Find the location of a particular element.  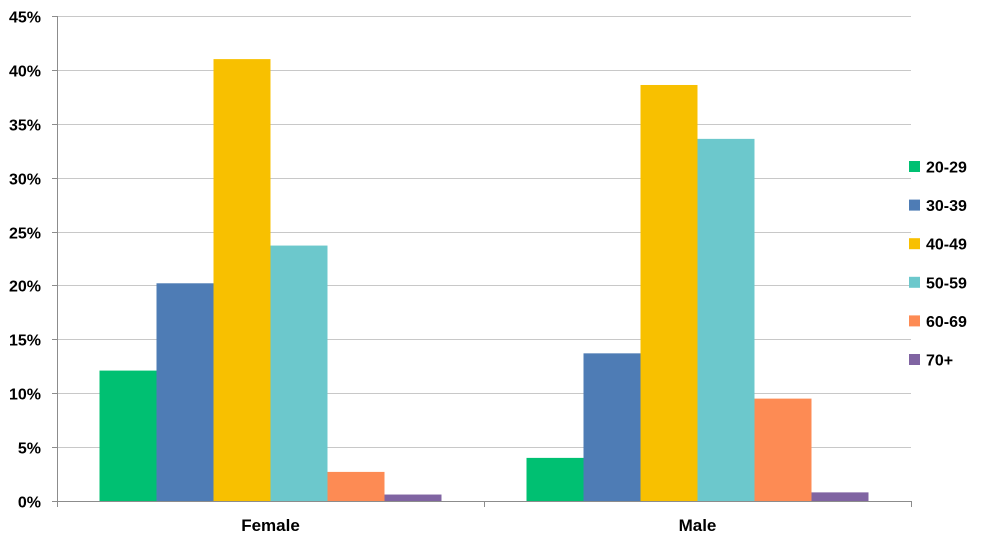

y-tick-label: 35% is located at coordinates (25, 126).